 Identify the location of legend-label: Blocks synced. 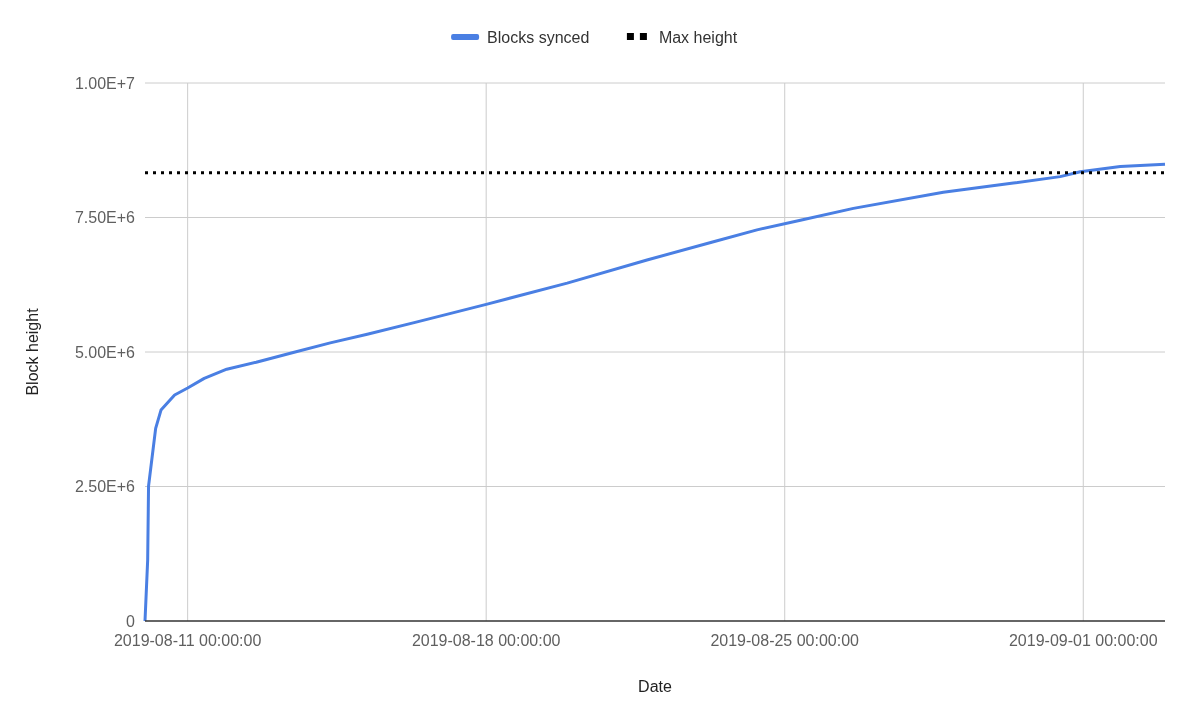
(538, 37).